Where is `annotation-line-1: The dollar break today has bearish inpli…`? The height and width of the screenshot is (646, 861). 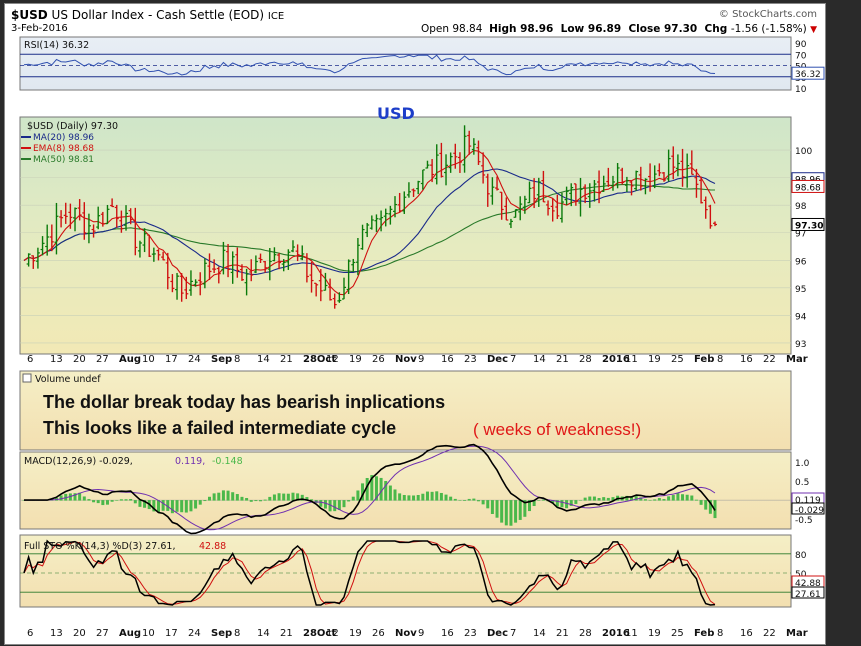 annotation-line-1: The dollar break today has bearish inpli… is located at coordinates (244, 402).